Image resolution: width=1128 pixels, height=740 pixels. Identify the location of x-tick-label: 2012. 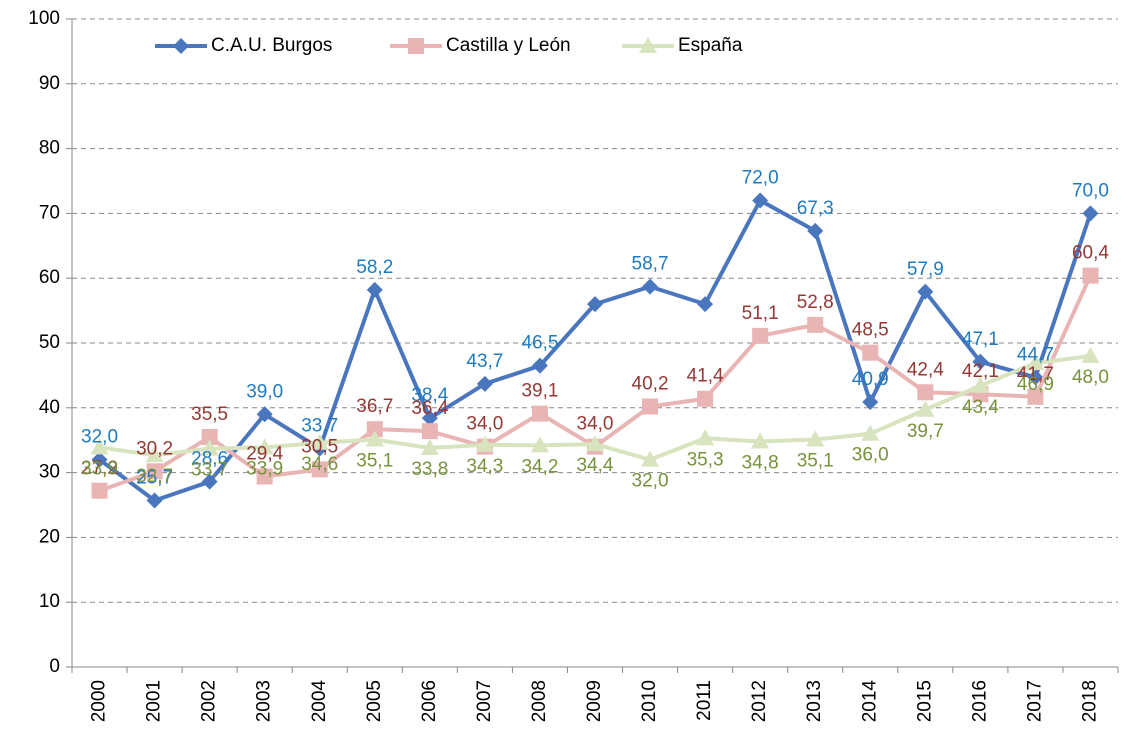
(759, 701).